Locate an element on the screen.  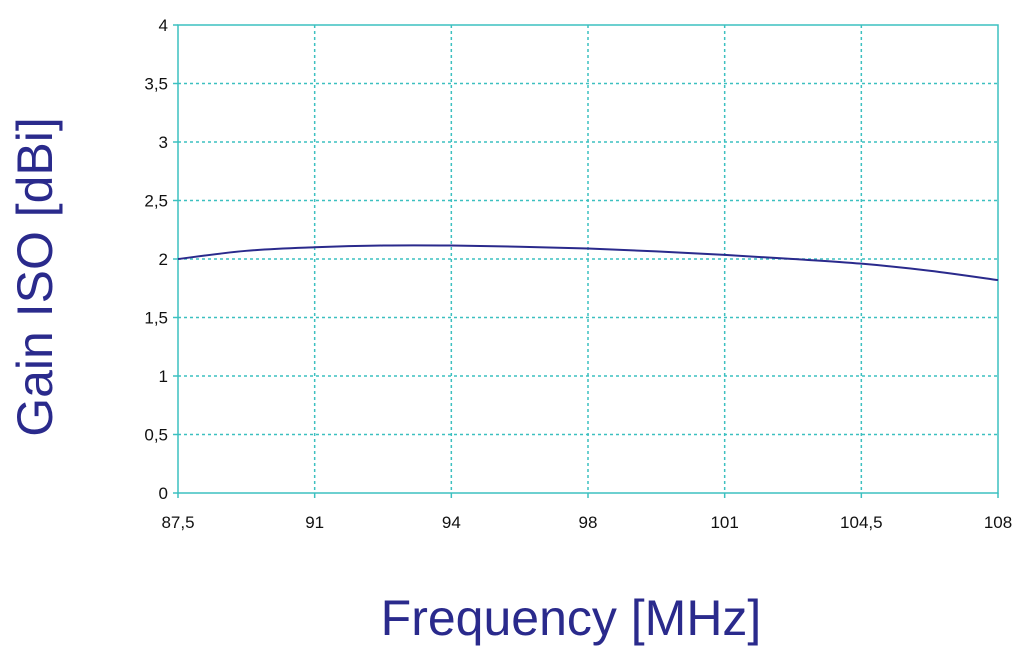
y-tick-label: 2 is located at coordinates (163, 259).